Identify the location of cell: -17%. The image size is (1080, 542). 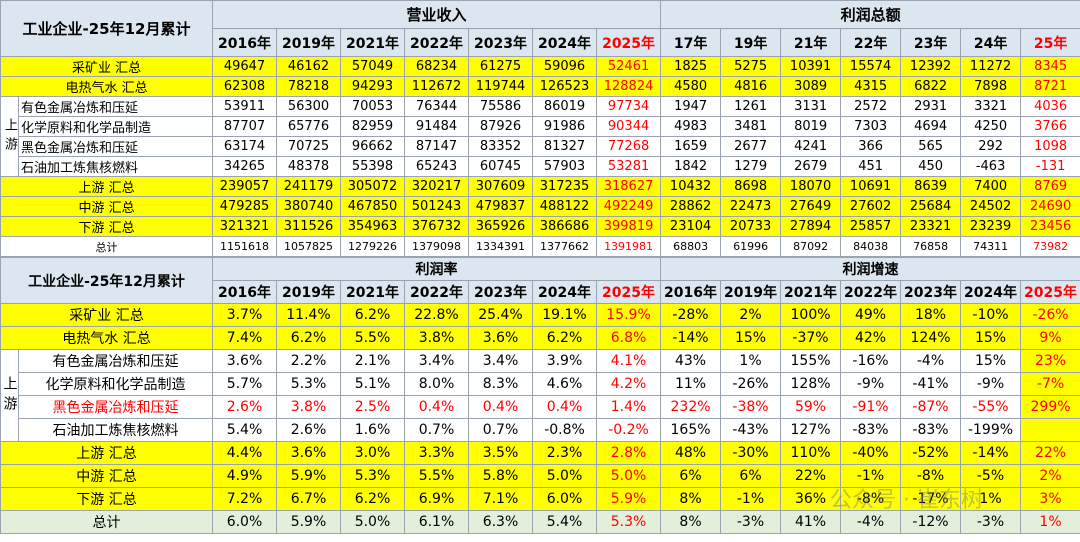
(931, 499).